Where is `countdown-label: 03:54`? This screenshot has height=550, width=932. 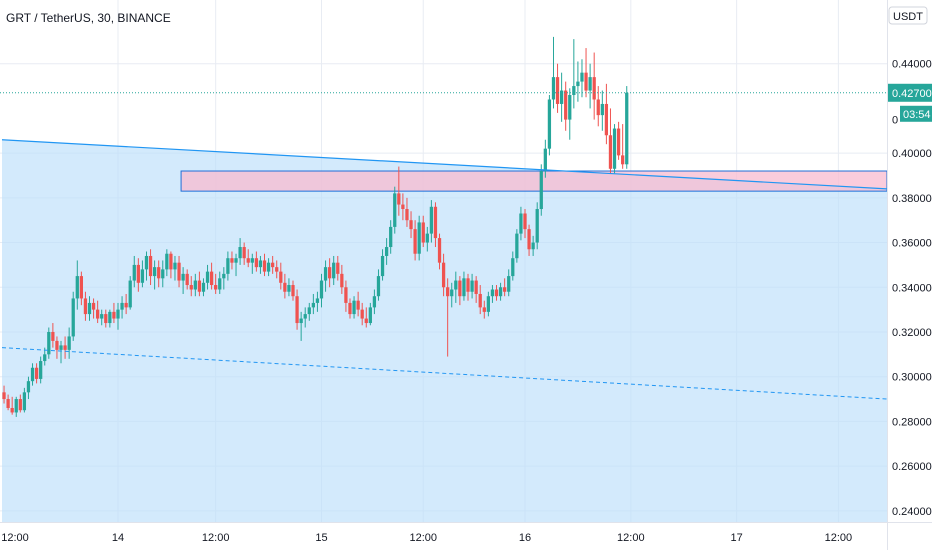 countdown-label: 03:54 is located at coordinates (917, 115).